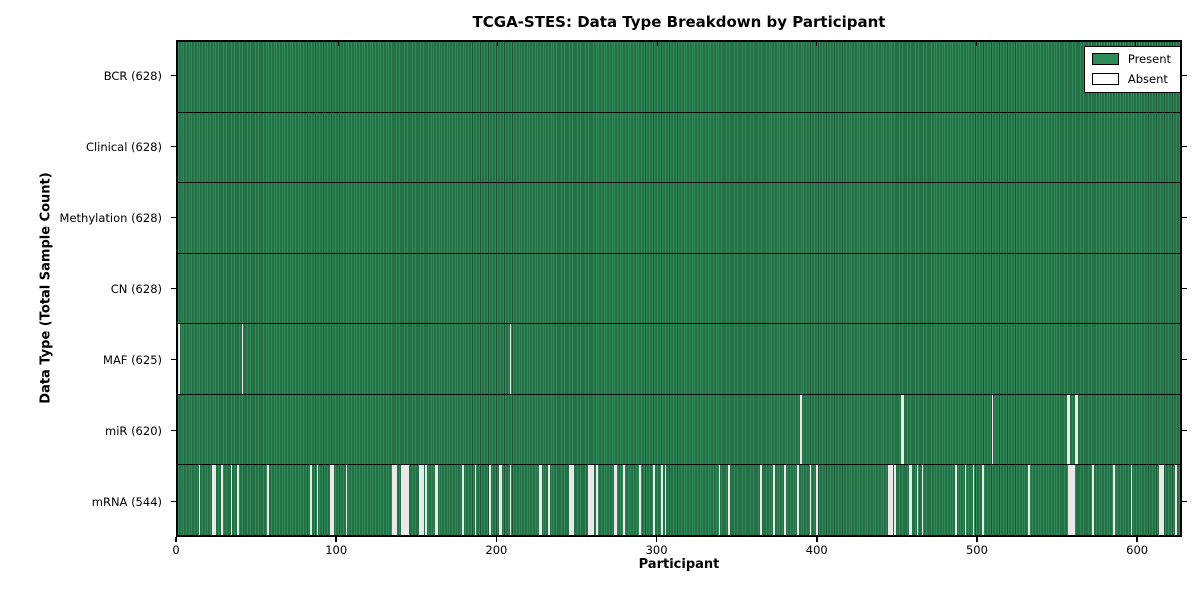 This screenshot has width=1200, height=600. I want to click on x-axis-title: Participant, so click(679, 564).